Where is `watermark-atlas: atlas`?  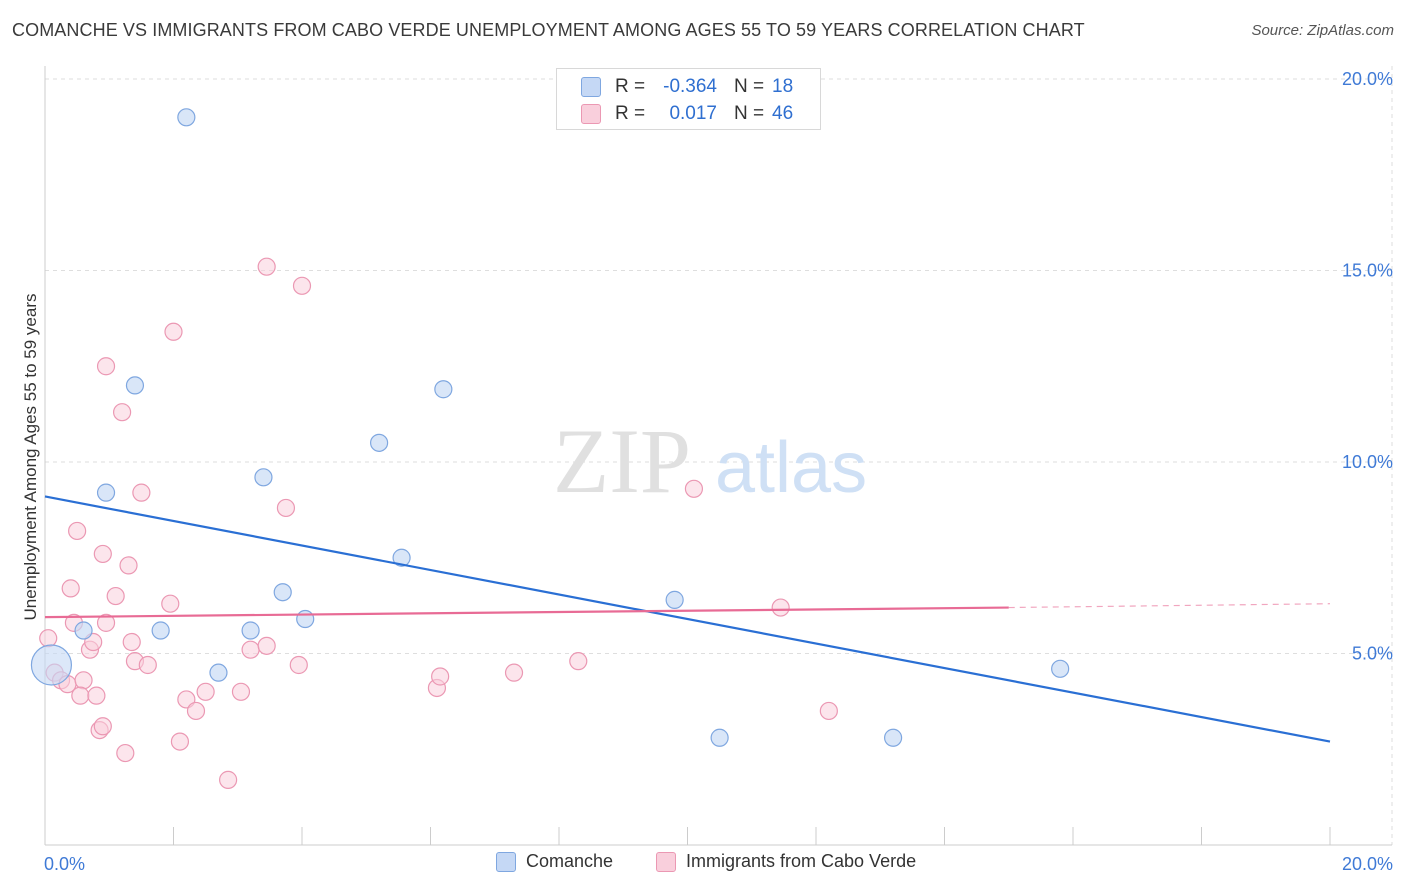
watermark-atlas: atlas is located at coordinates (791, 468).